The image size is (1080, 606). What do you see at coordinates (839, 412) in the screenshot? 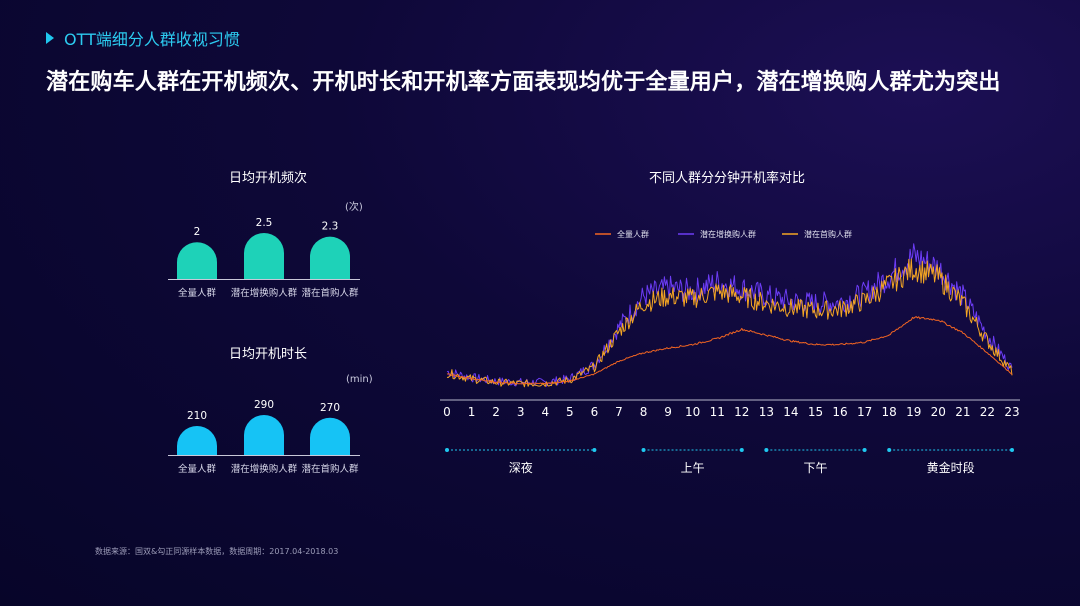
I see `x-tick-label: 16` at bounding box center [839, 412].